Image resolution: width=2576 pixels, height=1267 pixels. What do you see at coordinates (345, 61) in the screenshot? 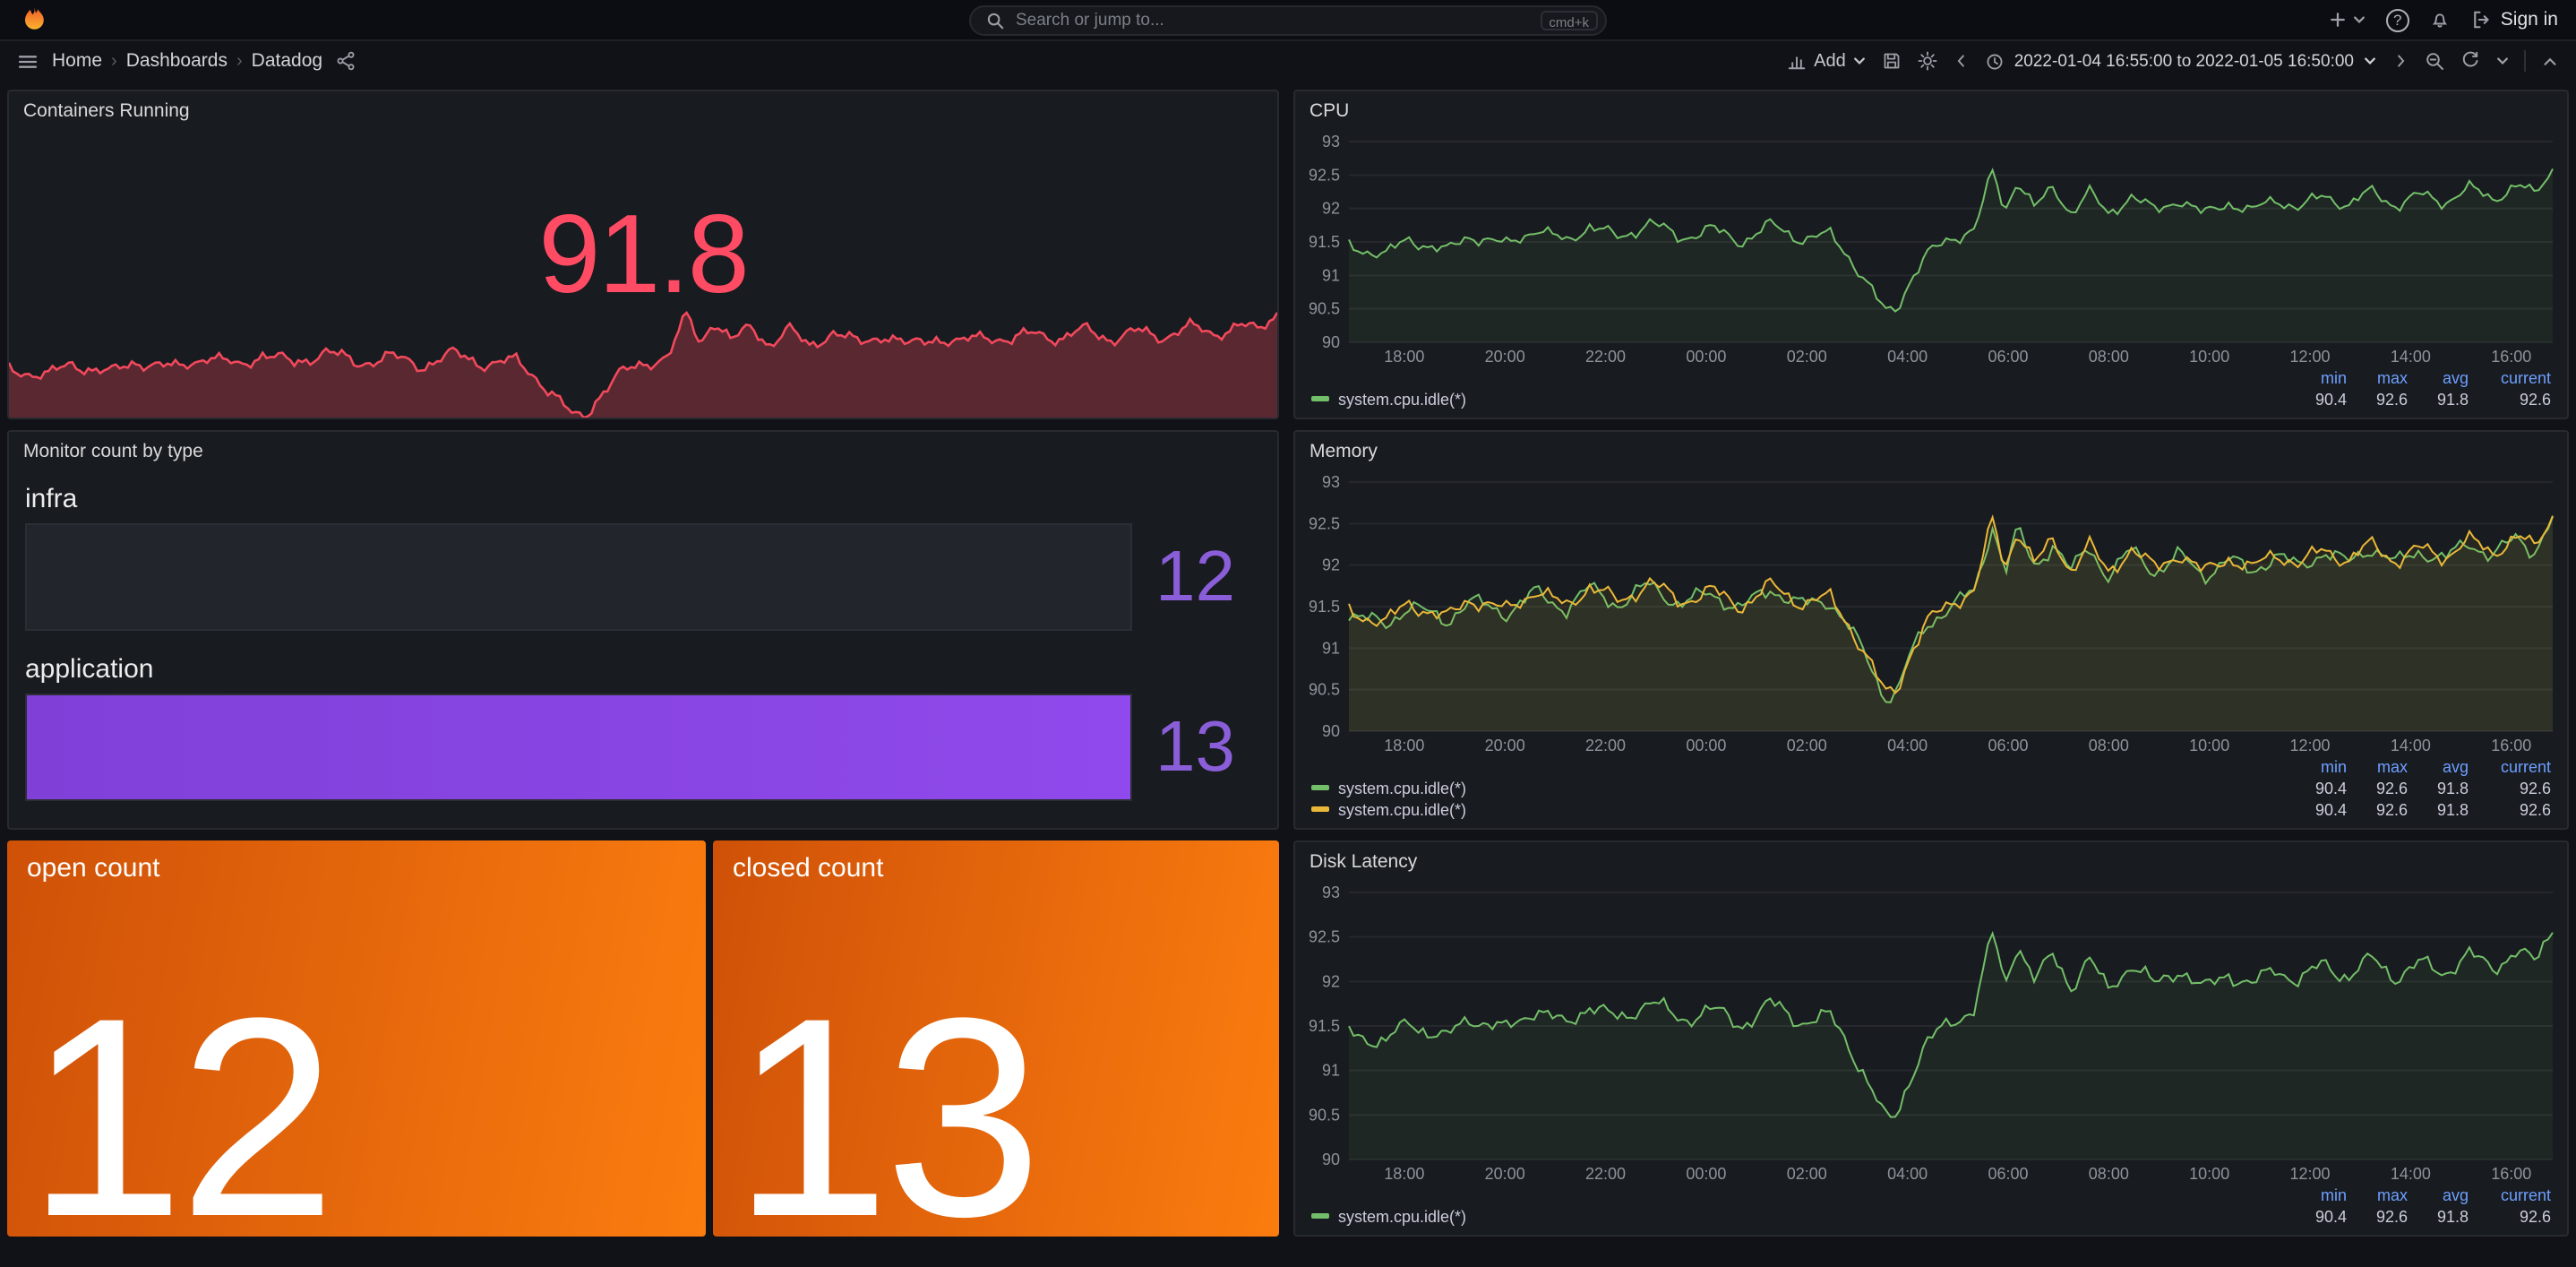
I see `share-icon` at bounding box center [345, 61].